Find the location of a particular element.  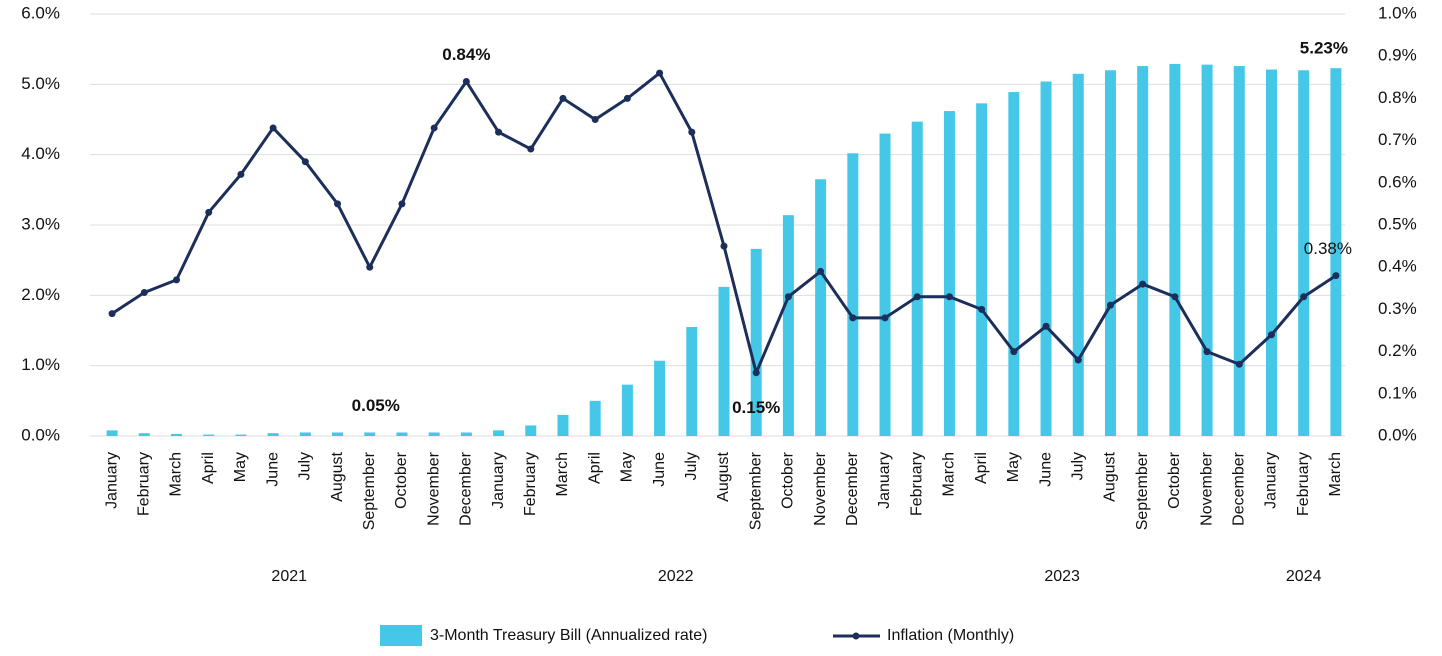

y2-tick-label: 0.7% is located at coordinates (1397, 139).